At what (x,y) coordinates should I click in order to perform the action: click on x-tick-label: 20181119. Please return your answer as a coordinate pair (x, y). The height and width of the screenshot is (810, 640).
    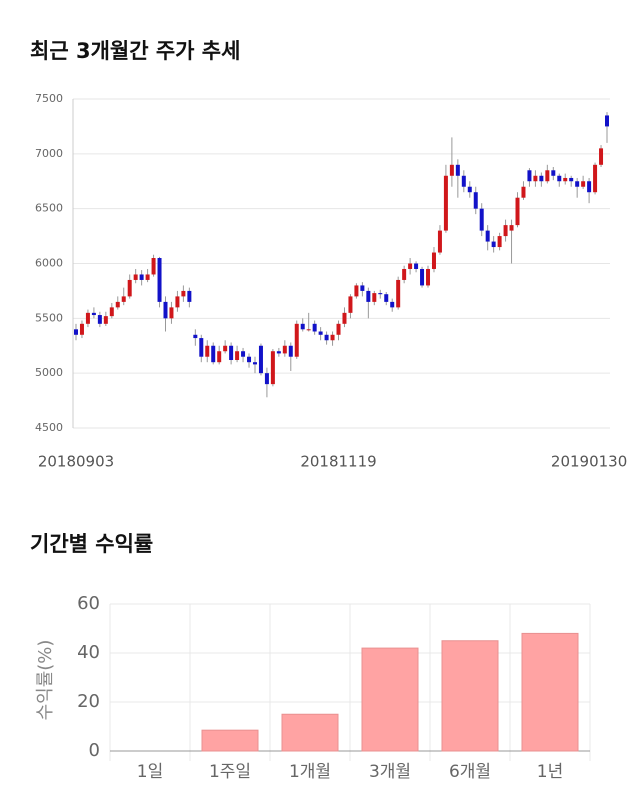
    Looking at the image, I should click on (338, 462).